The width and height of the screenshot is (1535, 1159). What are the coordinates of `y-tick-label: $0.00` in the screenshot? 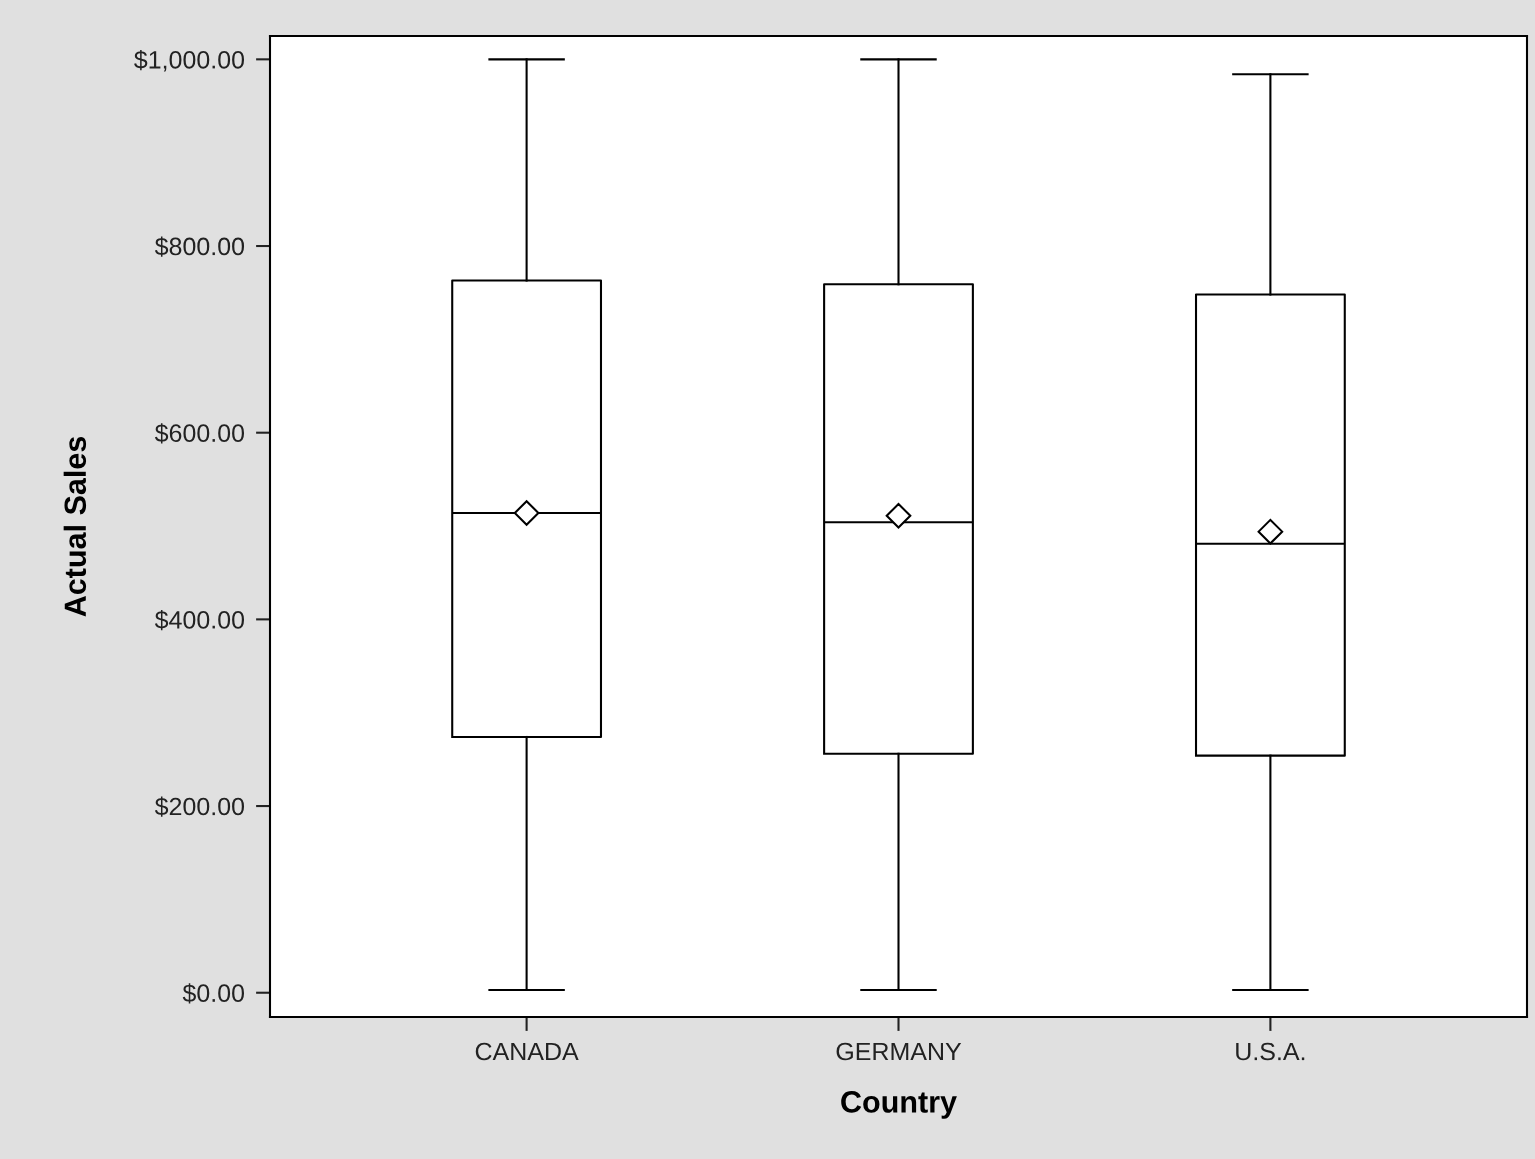 It's located at (213, 993).